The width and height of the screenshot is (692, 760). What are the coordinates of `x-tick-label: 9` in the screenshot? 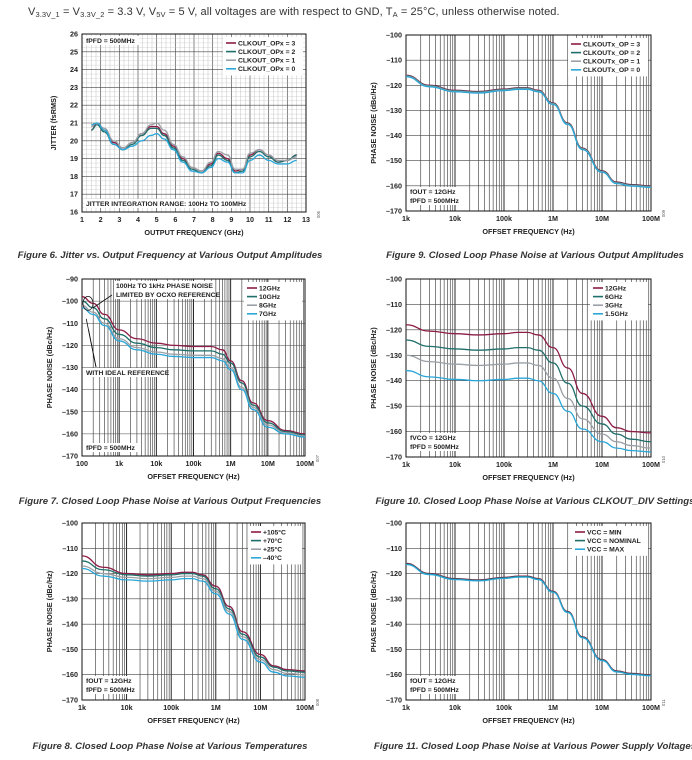 It's located at (231, 219).